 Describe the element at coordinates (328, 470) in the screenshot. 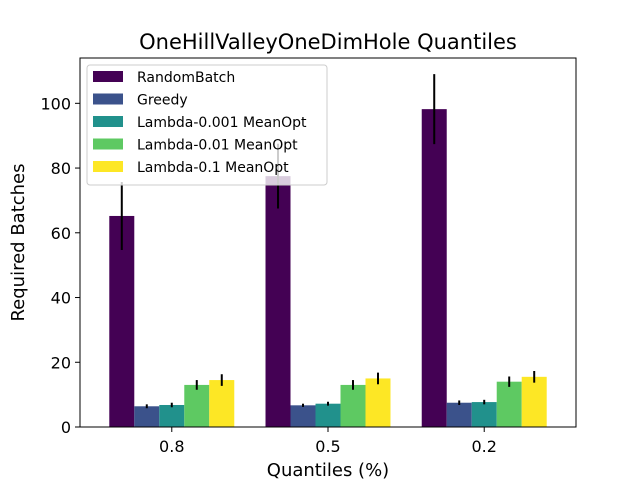

I see `x-axis-label: Quantiles (%)` at that location.